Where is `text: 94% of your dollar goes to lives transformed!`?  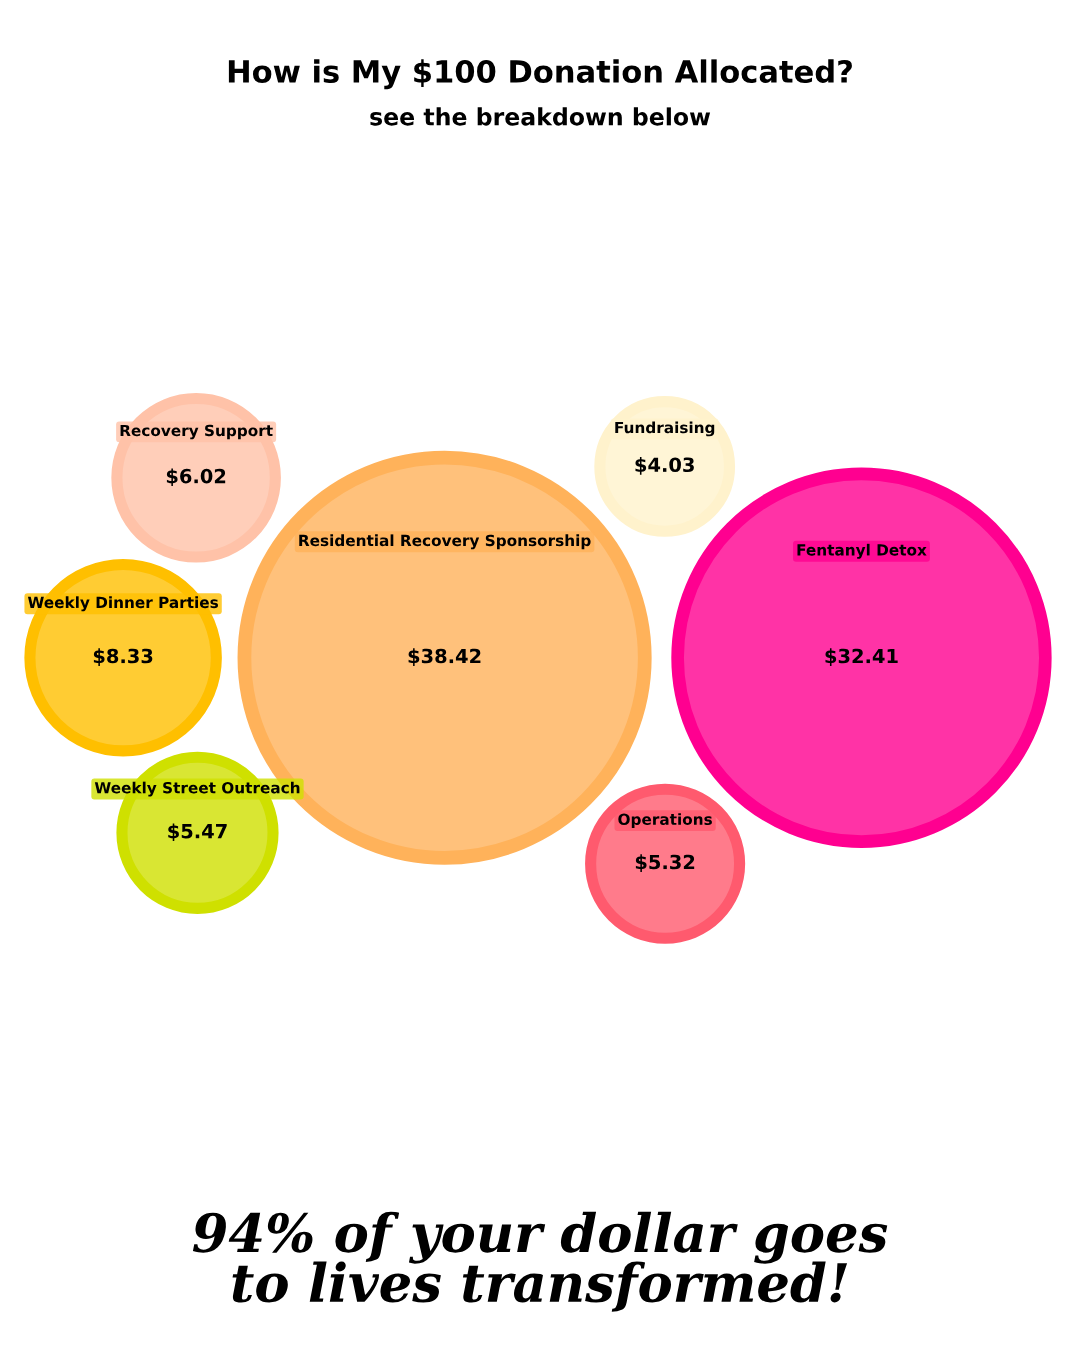 text: 94% of your dollar goes to lives transformed! is located at coordinates (540, 1261).